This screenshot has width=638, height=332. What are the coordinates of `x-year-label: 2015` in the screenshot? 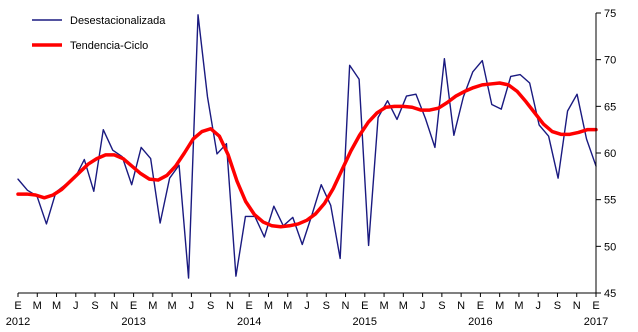 It's located at (365, 322).